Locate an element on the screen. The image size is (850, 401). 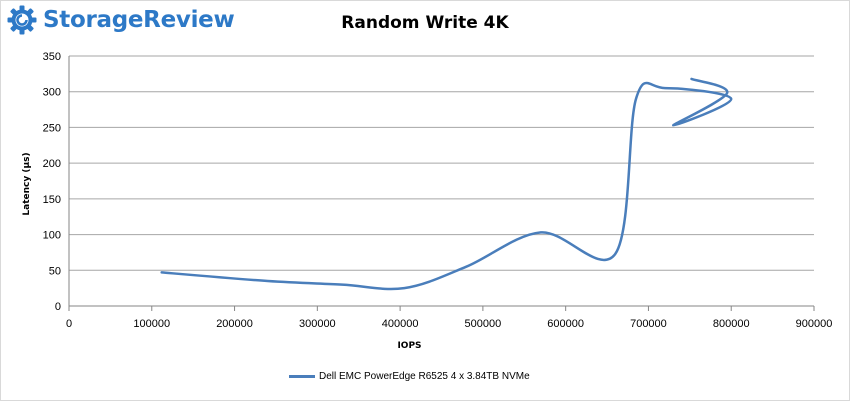
x-tick-label: 800000 is located at coordinates (731, 324).